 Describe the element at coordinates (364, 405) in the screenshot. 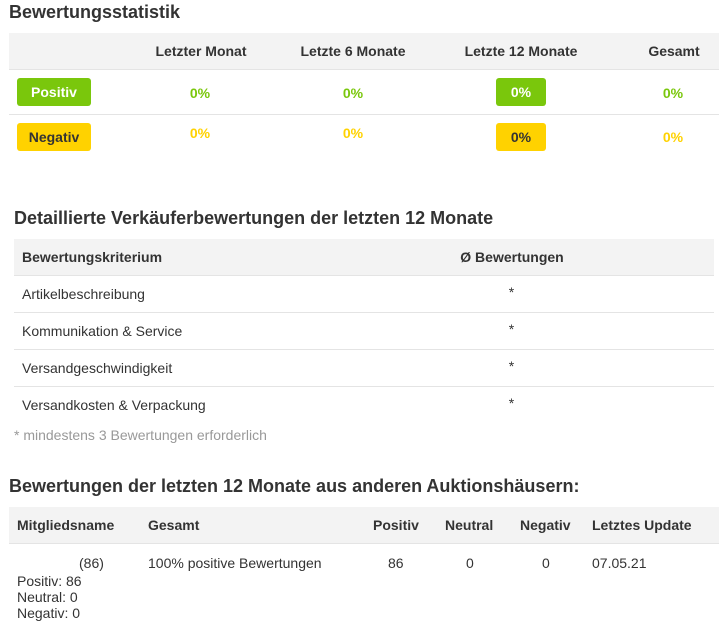

I see `detail-row: Versandkosten & Verpackung *` at that location.